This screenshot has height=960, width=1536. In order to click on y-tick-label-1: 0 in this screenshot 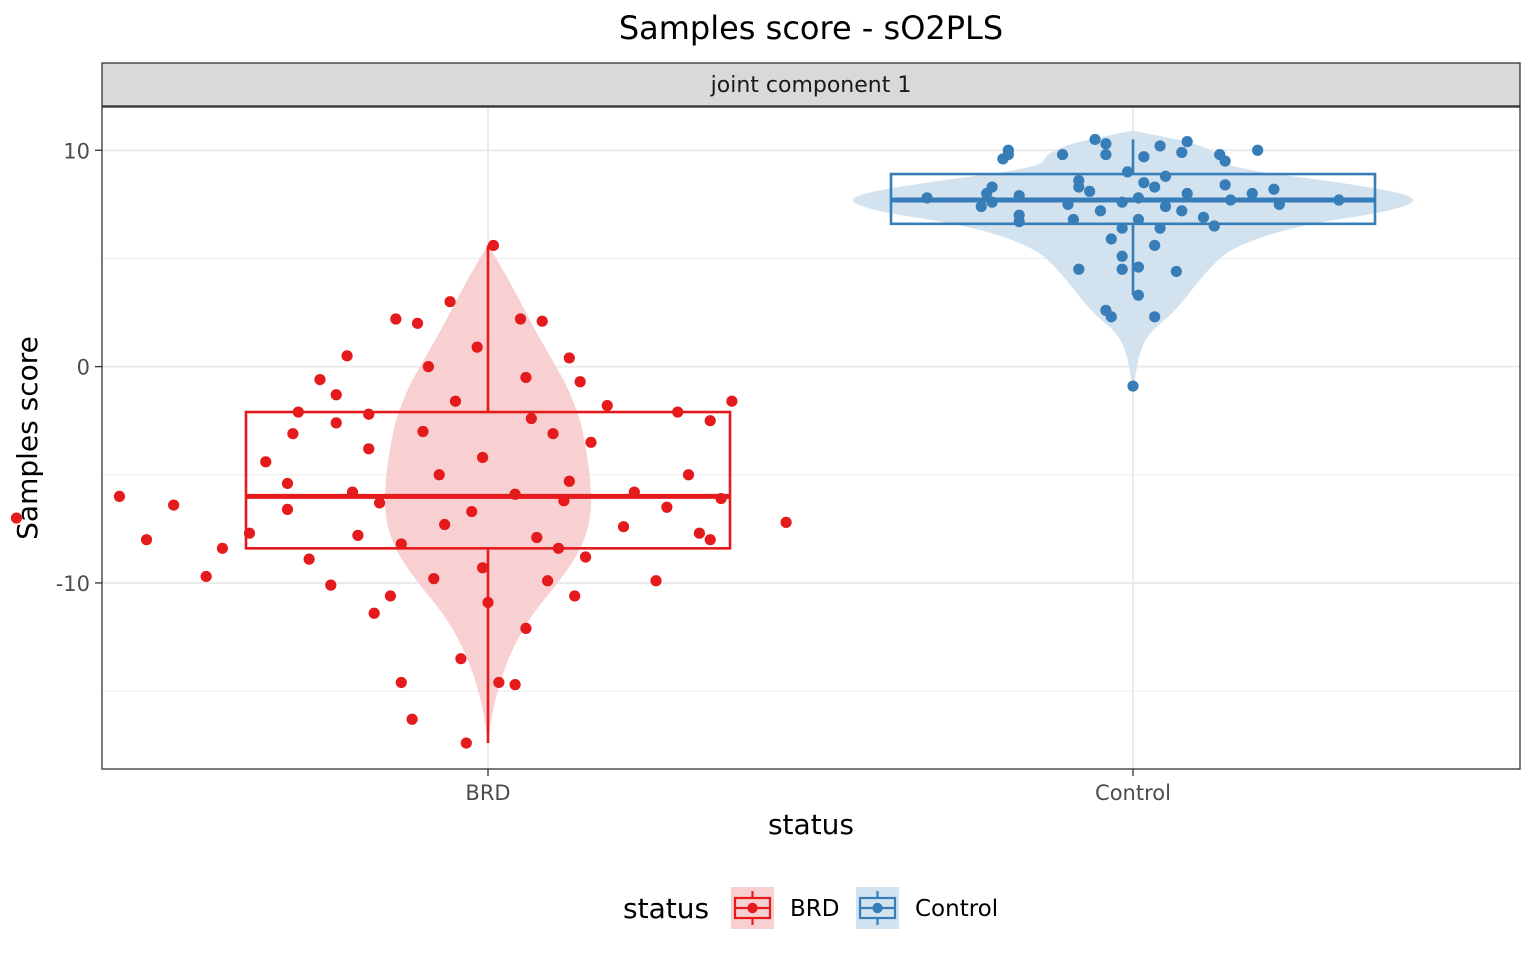, I will do `click(83, 368)`.